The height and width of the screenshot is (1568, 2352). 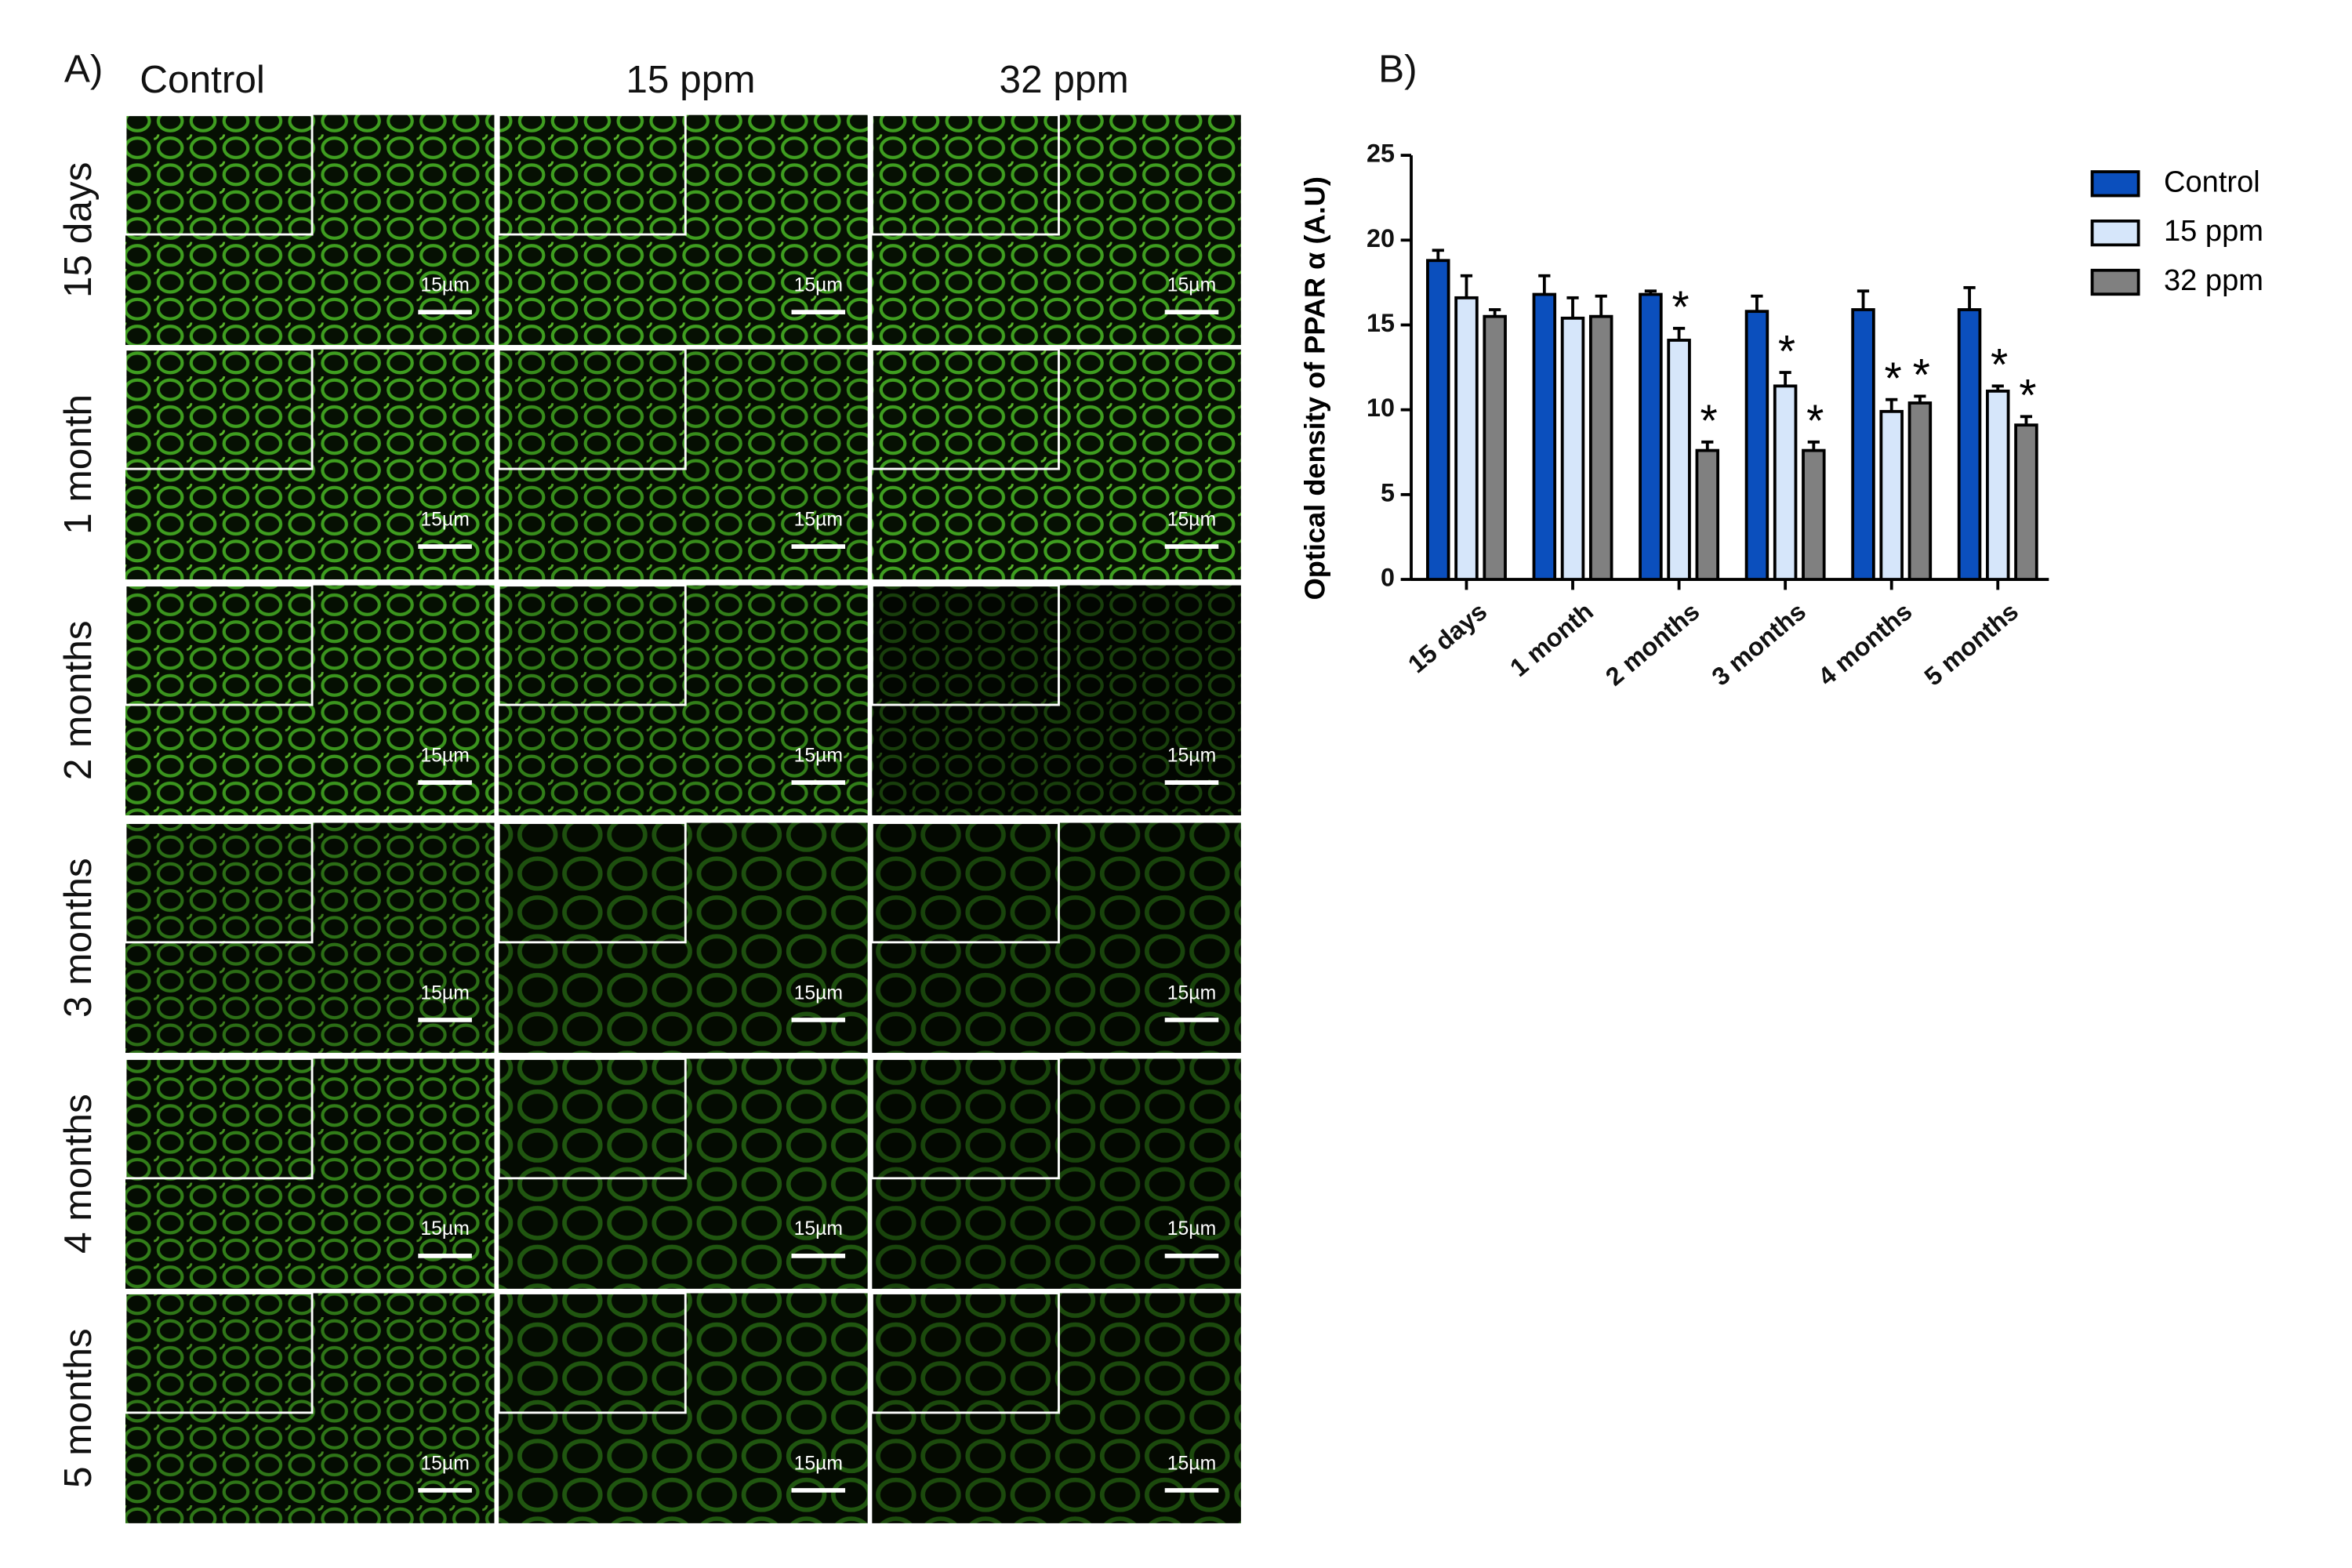 I want to click on y-tick-label: 5, so click(x=1388, y=492).